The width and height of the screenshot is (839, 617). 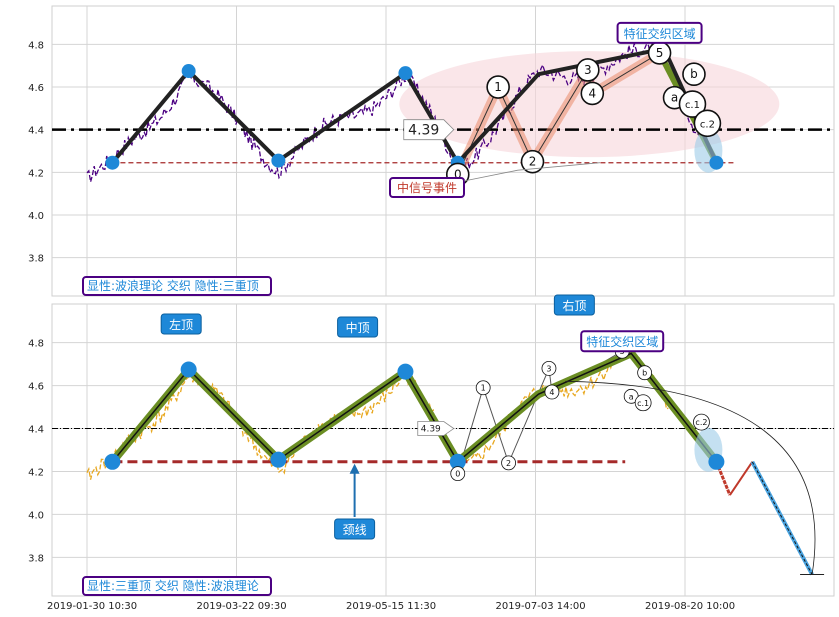 I want to click on top-caption: 显性:波浪理论 交织 隐性:三重顶, so click(x=173, y=285).